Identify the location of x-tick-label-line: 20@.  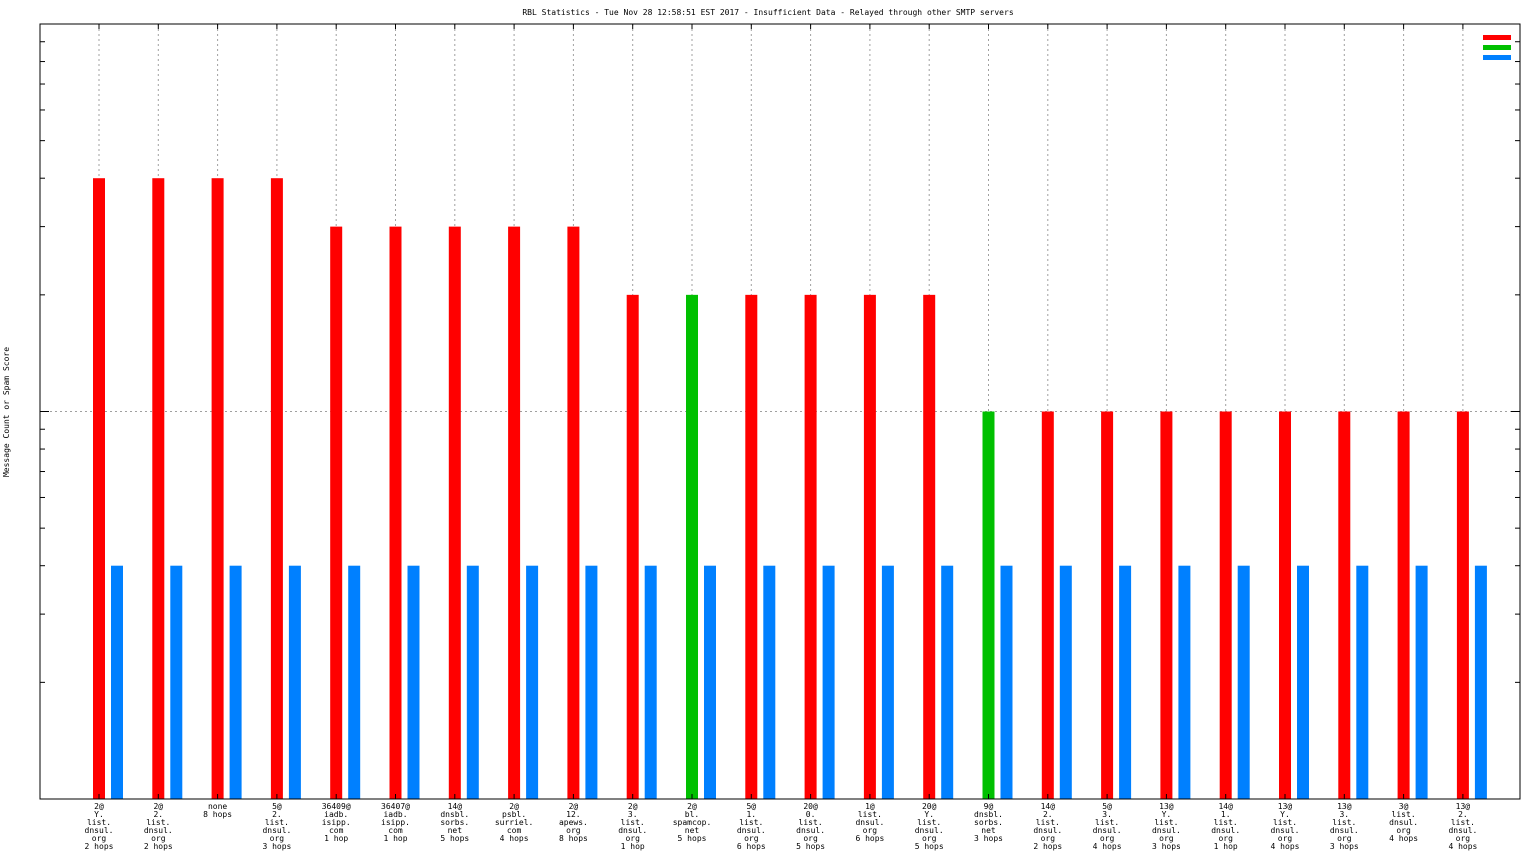
(929, 806).